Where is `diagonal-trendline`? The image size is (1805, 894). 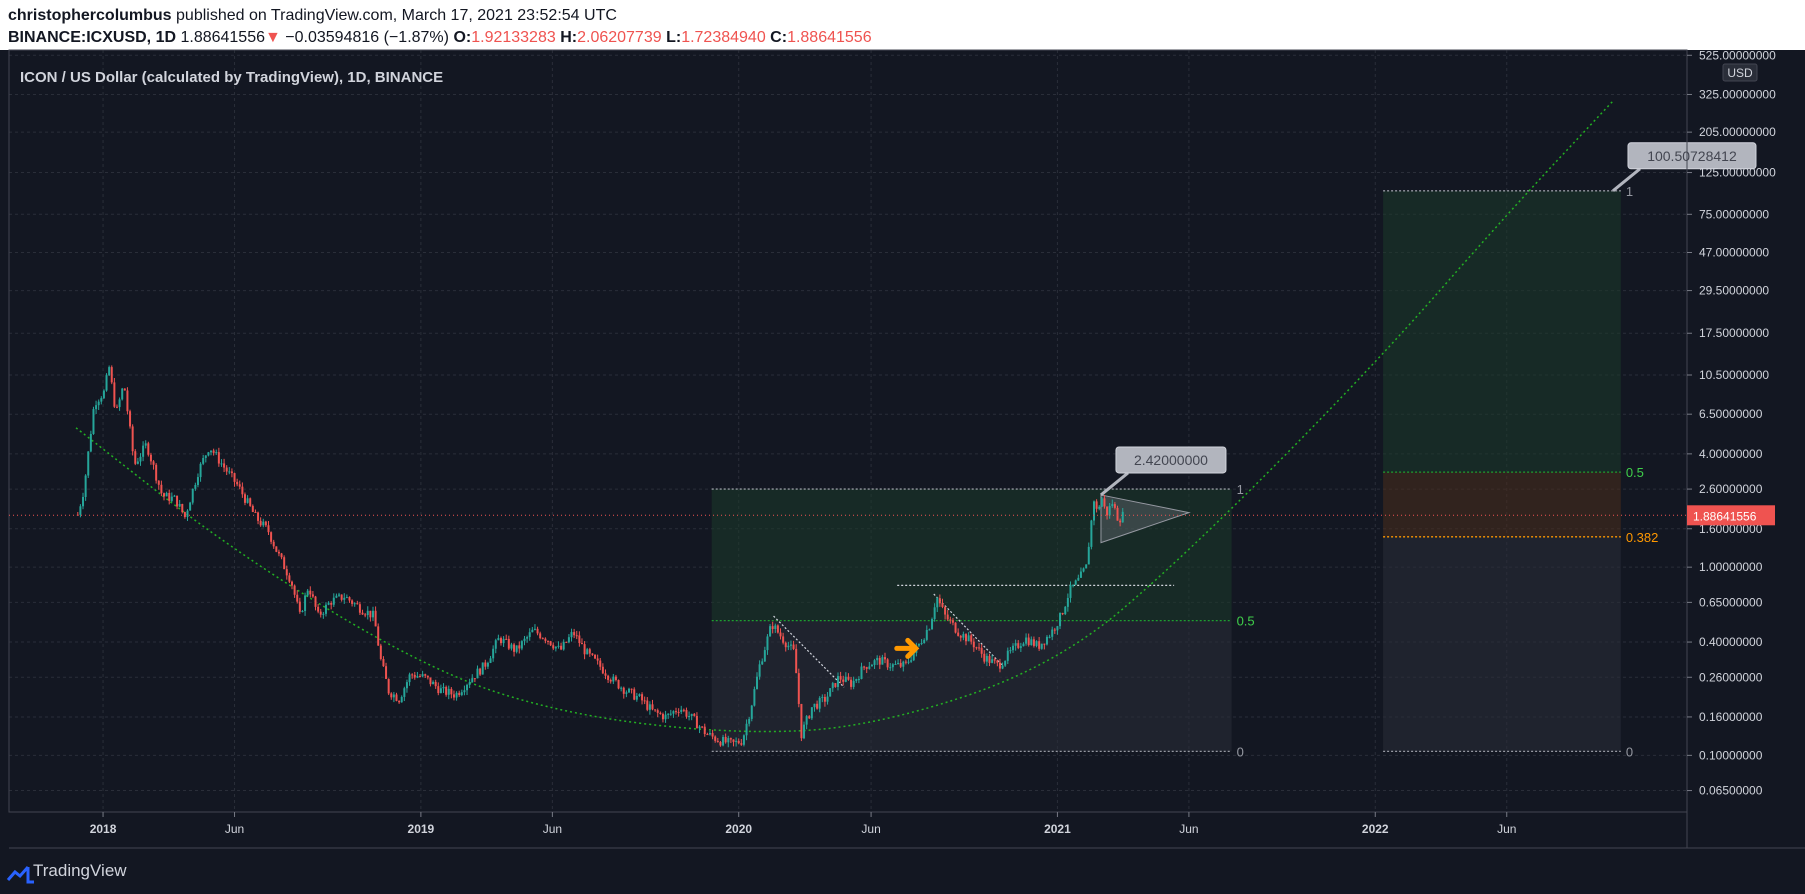 diagonal-trendline is located at coordinates (809, 651).